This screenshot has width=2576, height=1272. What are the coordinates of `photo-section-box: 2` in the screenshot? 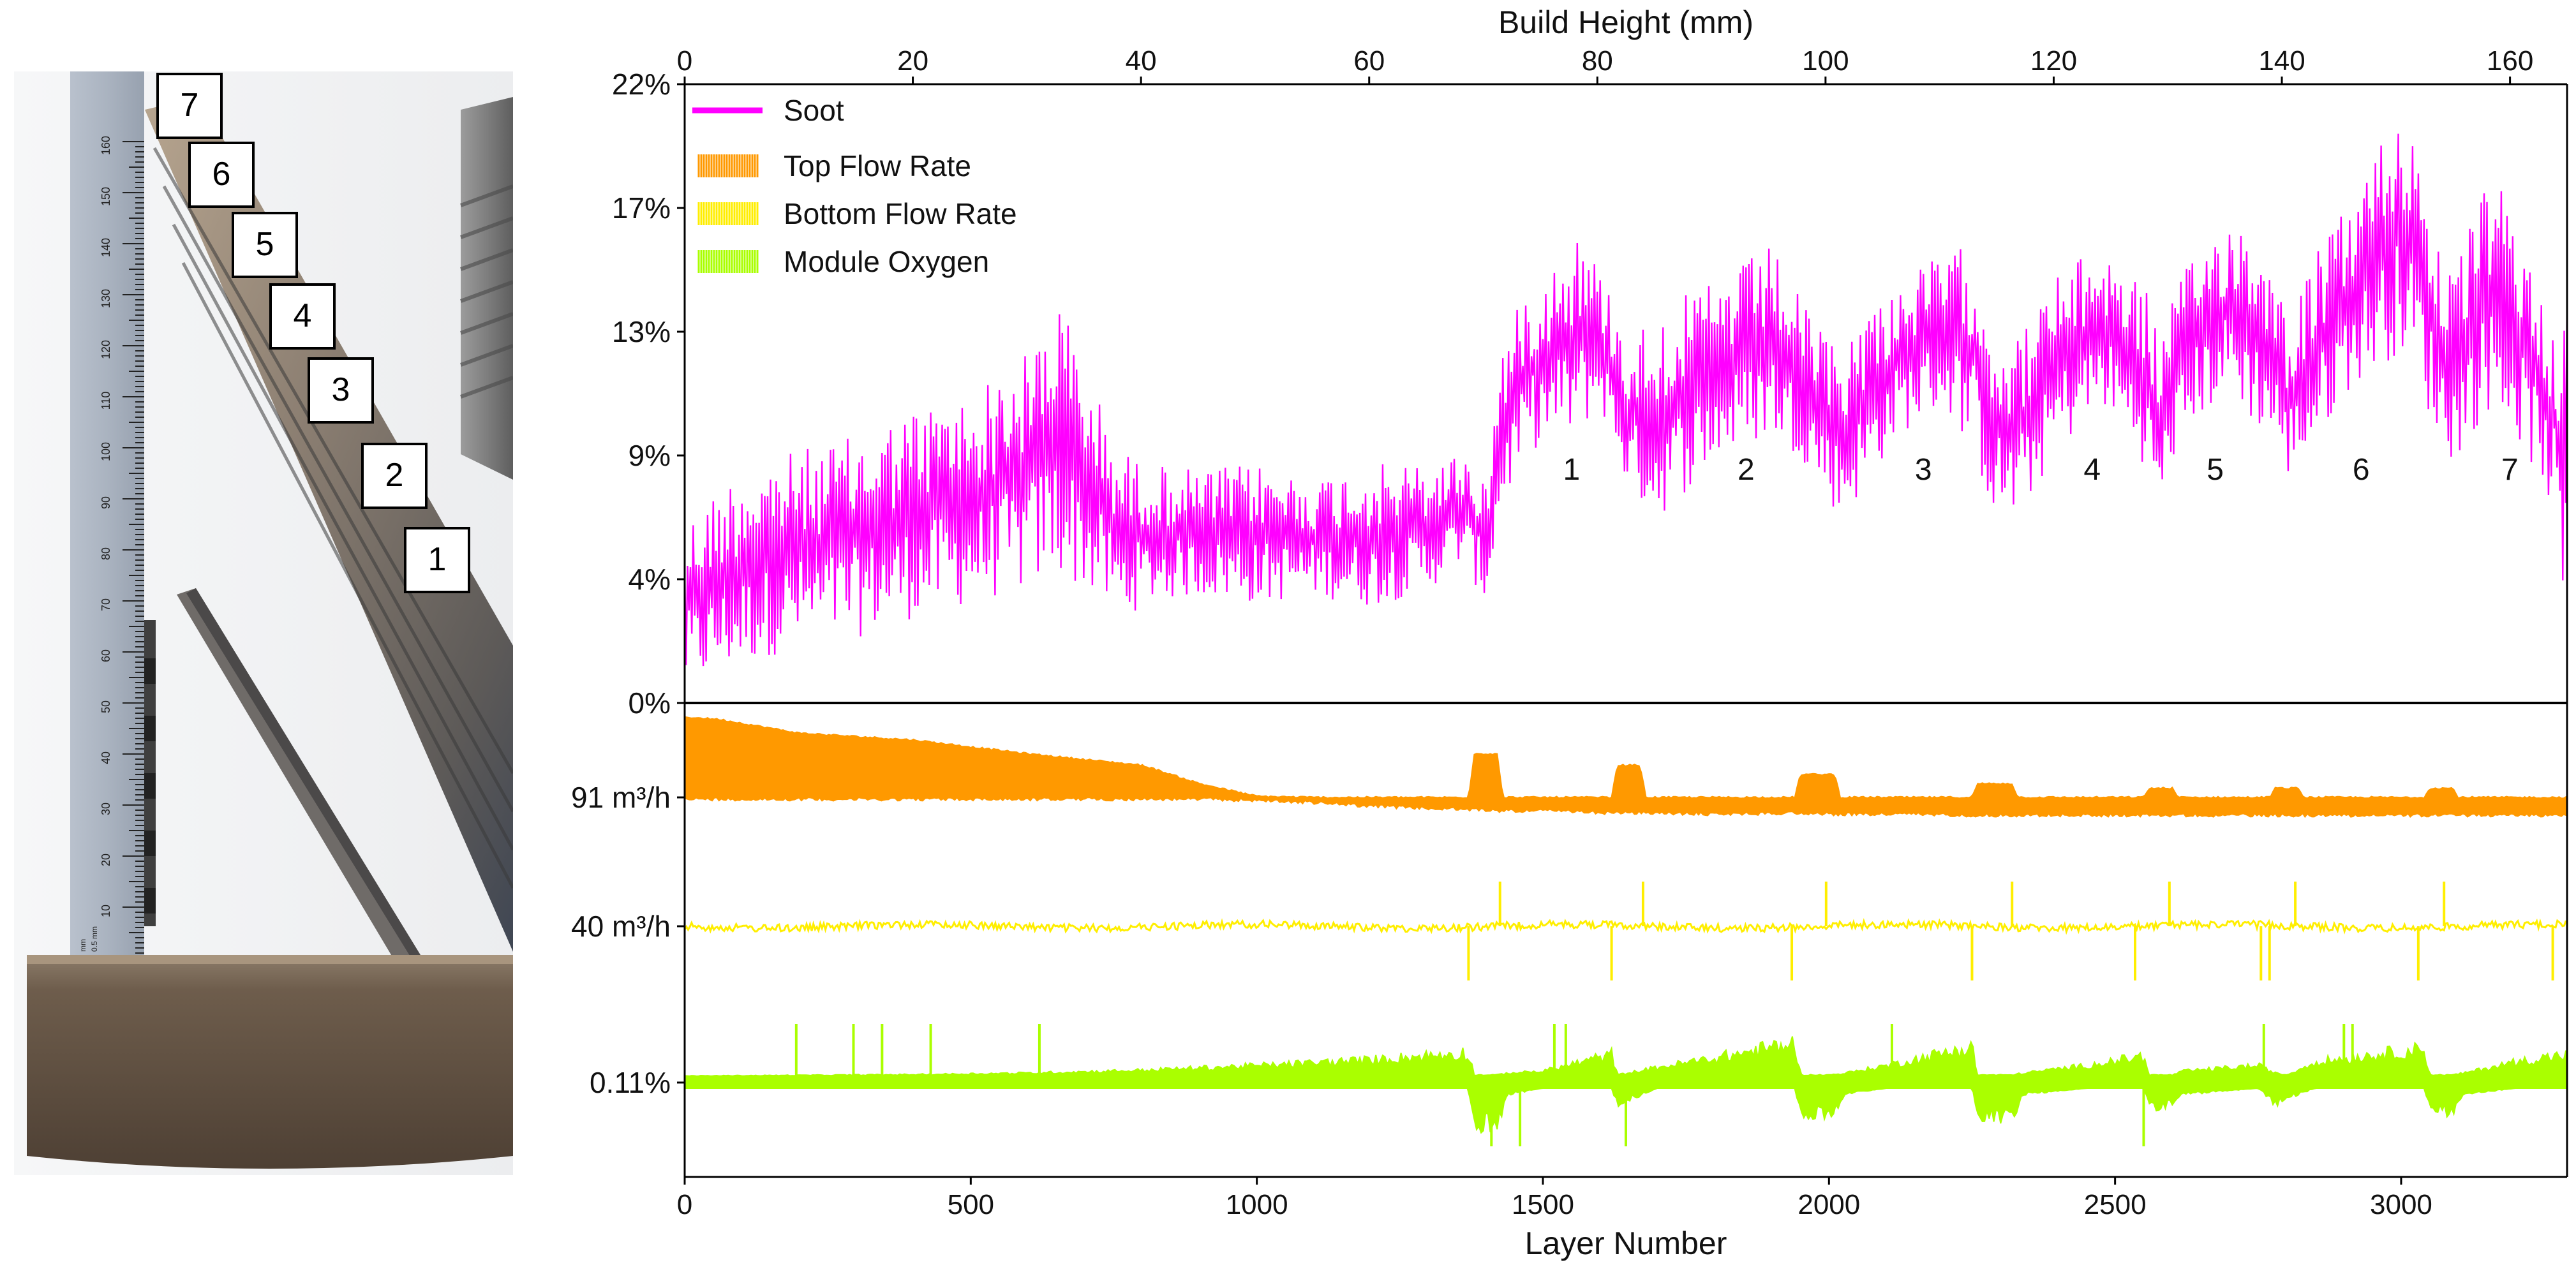 It's located at (394, 476).